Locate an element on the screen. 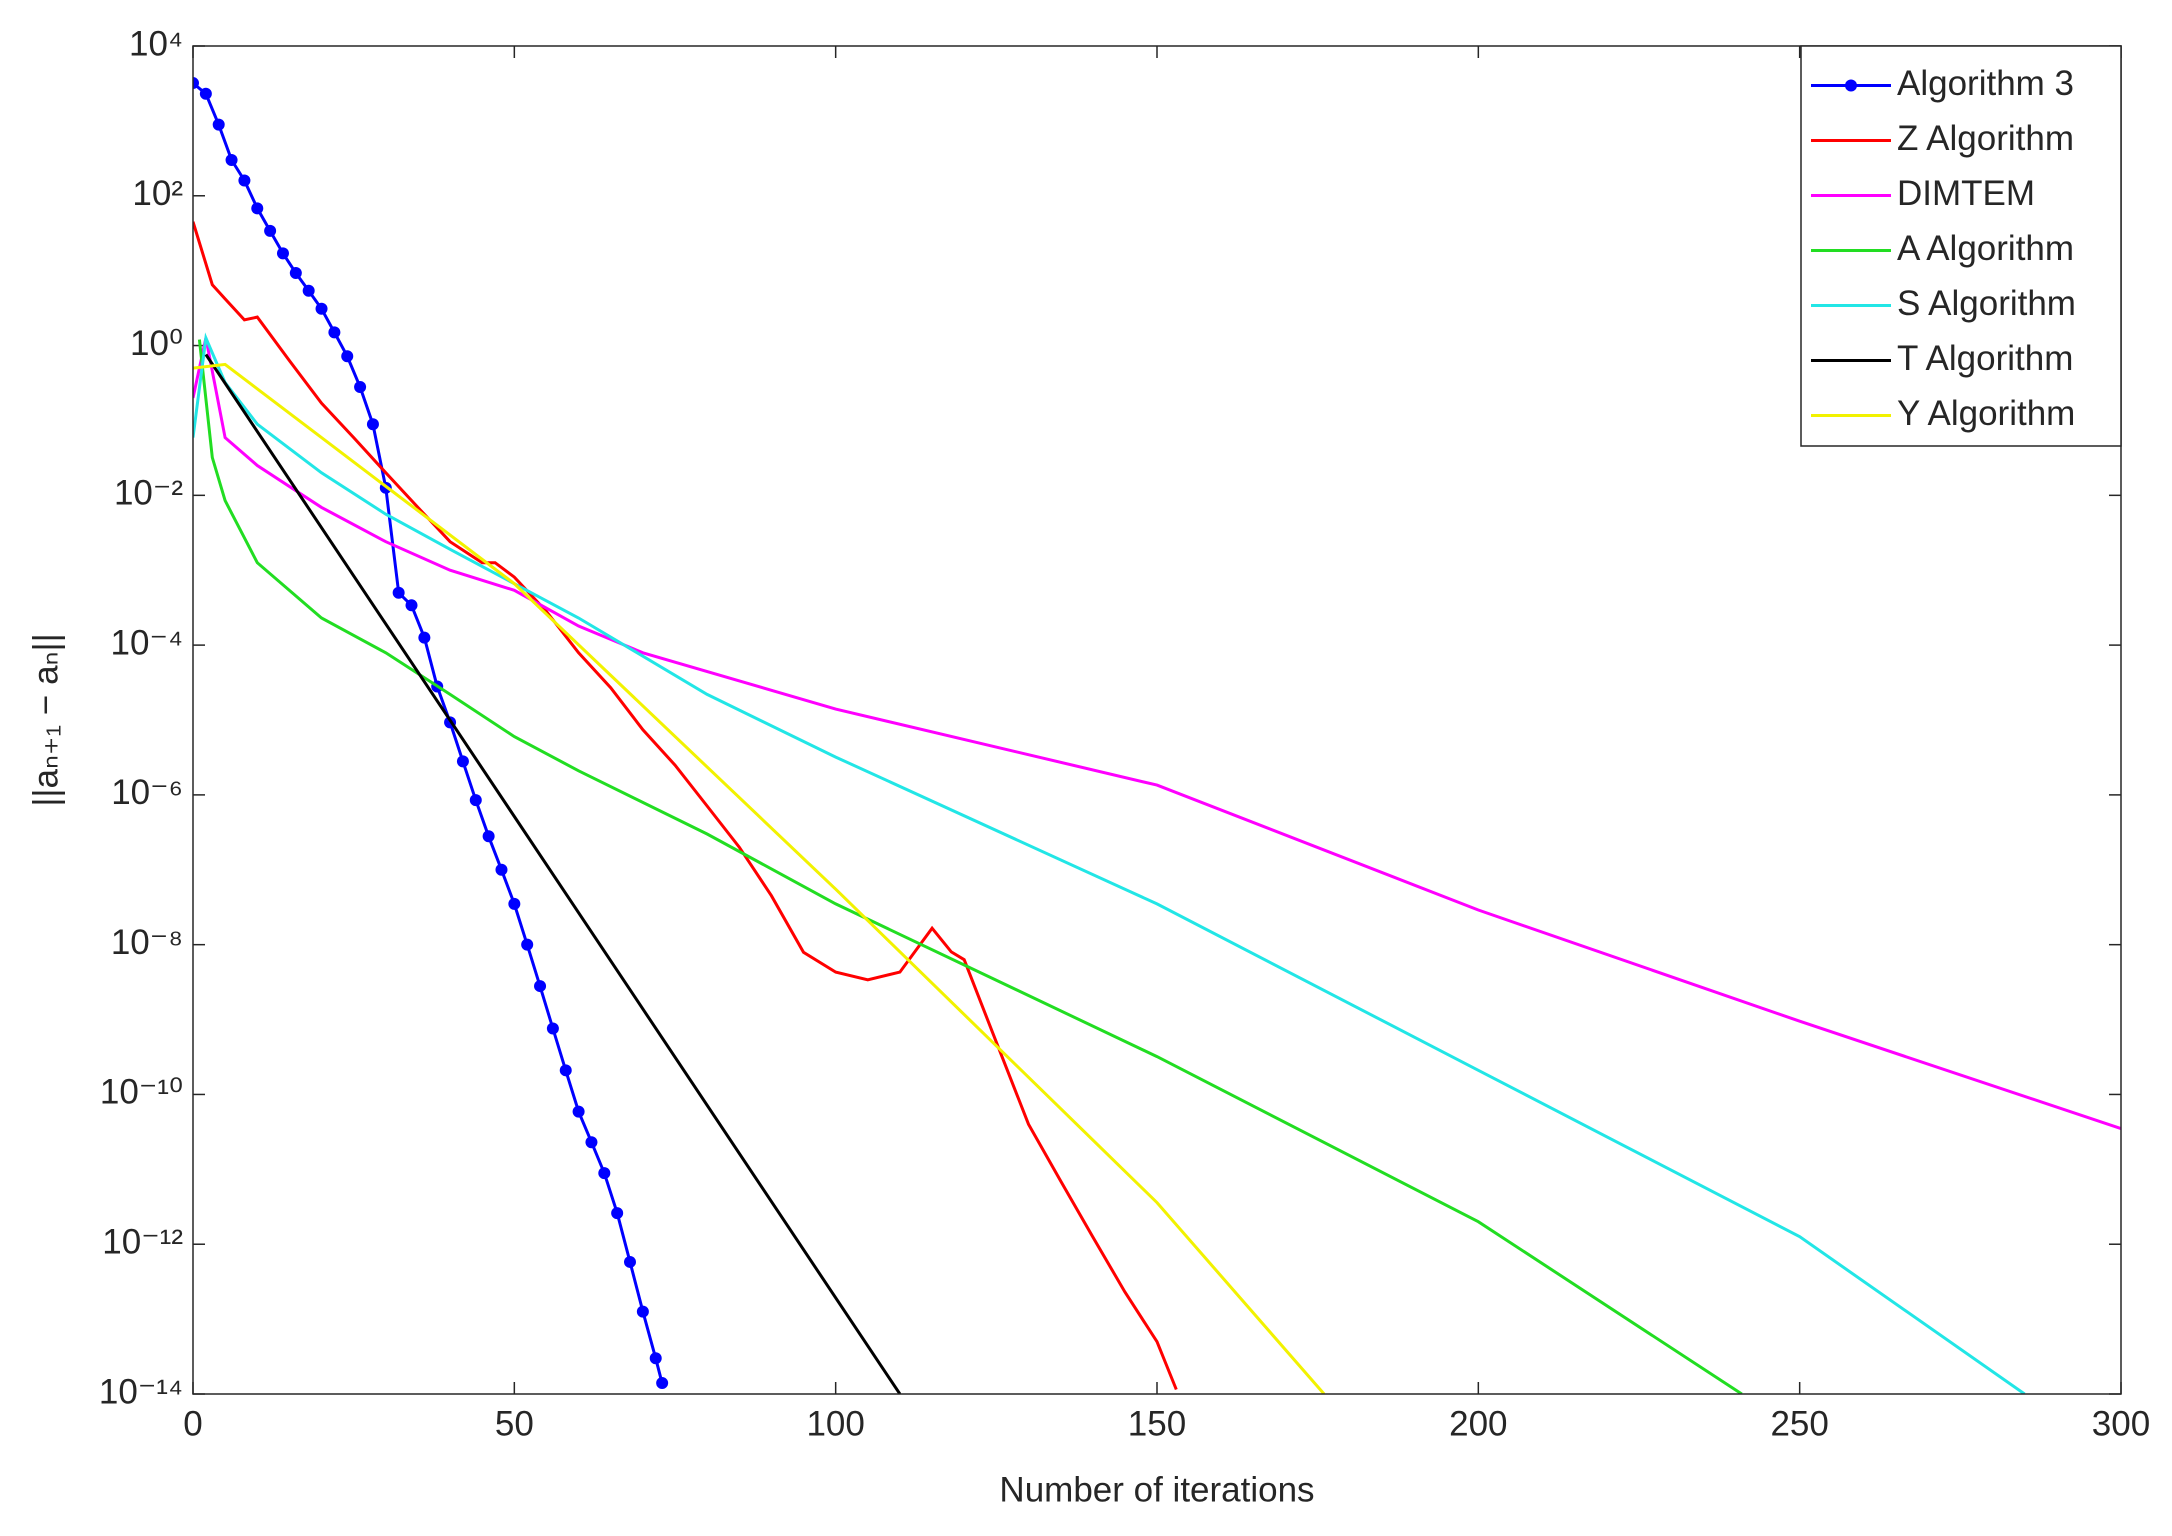 The height and width of the screenshot is (1536, 2172). y-tick-label: 10⁻¹² is located at coordinates (142, 1241).